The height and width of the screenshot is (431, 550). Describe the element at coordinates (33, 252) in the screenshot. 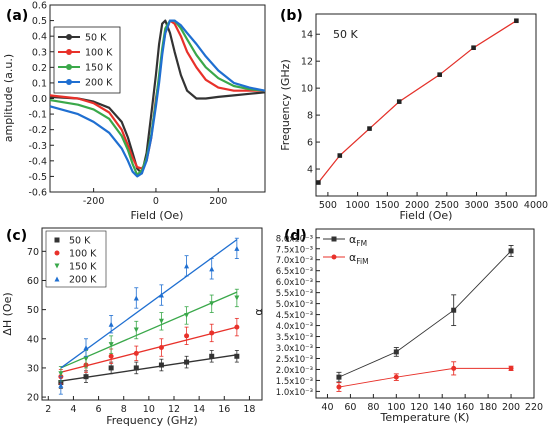

I see `y-tick-label: 70` at that location.